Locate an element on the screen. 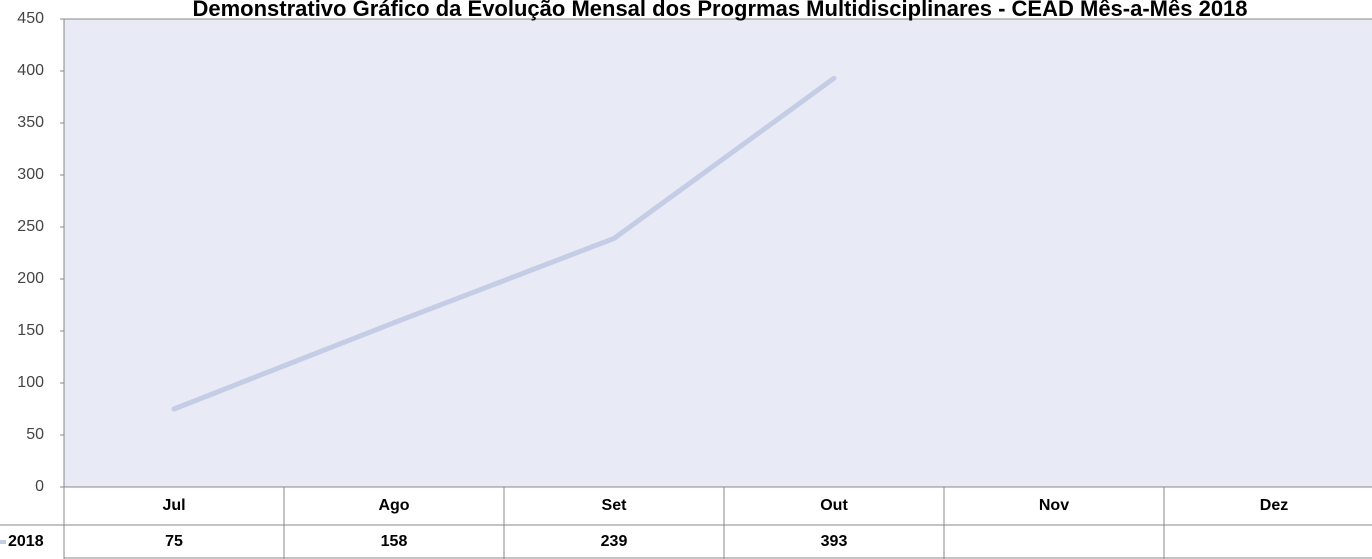 This screenshot has width=1372, height=559. x-tick-label: Set is located at coordinates (615, 505).